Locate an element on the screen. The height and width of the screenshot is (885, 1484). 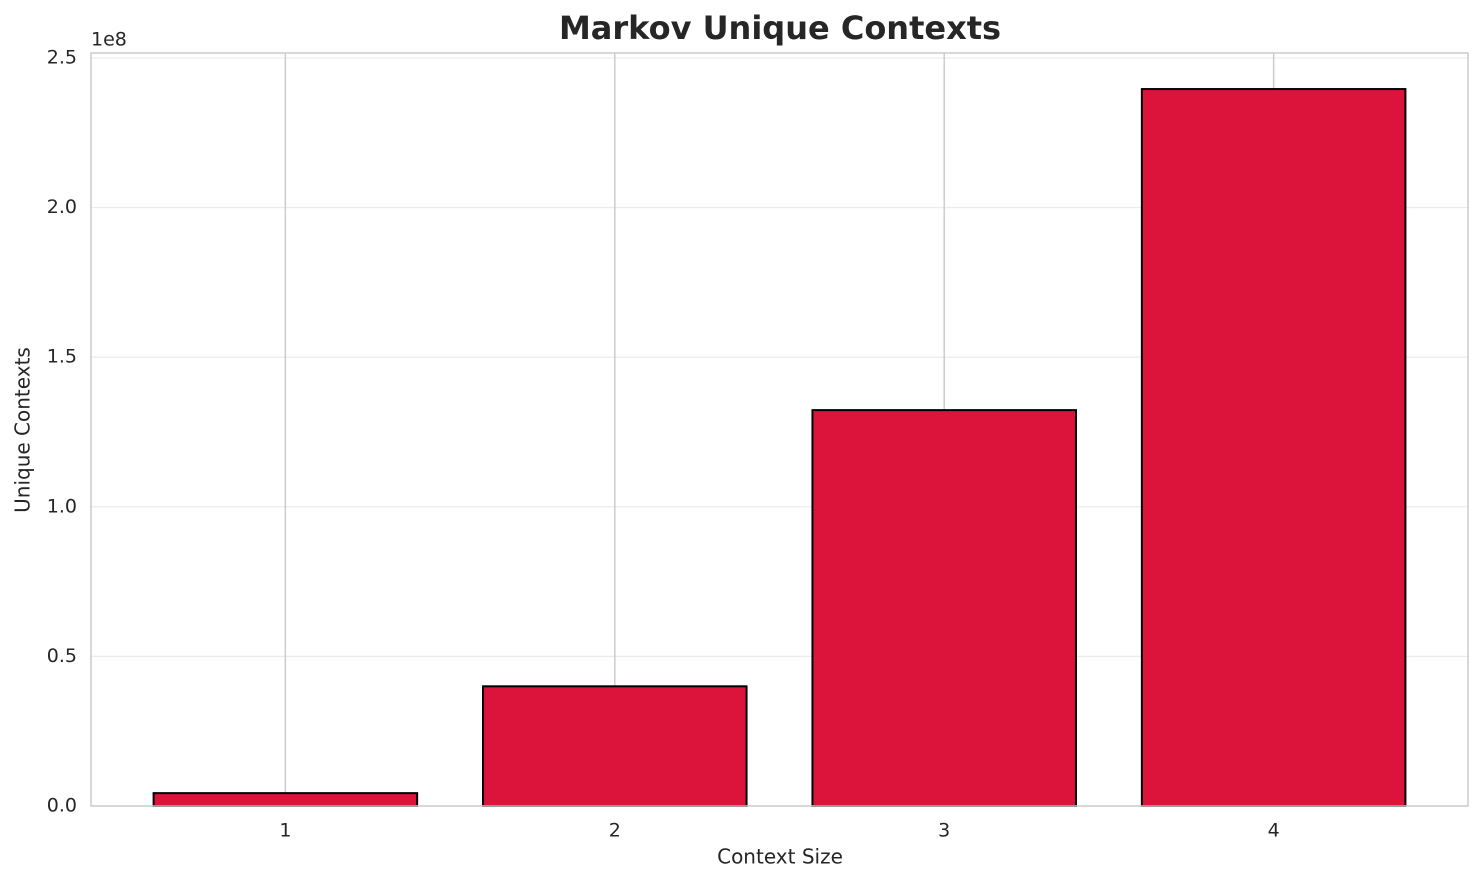
x-tick-label: 1 is located at coordinates (285, 831).